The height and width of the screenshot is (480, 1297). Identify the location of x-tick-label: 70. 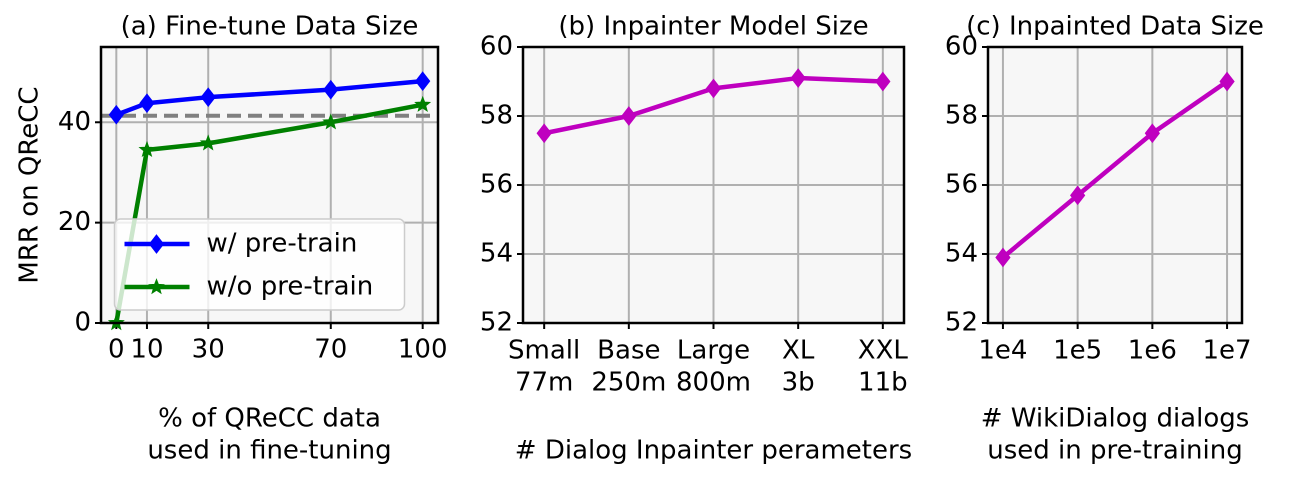
(330, 350).